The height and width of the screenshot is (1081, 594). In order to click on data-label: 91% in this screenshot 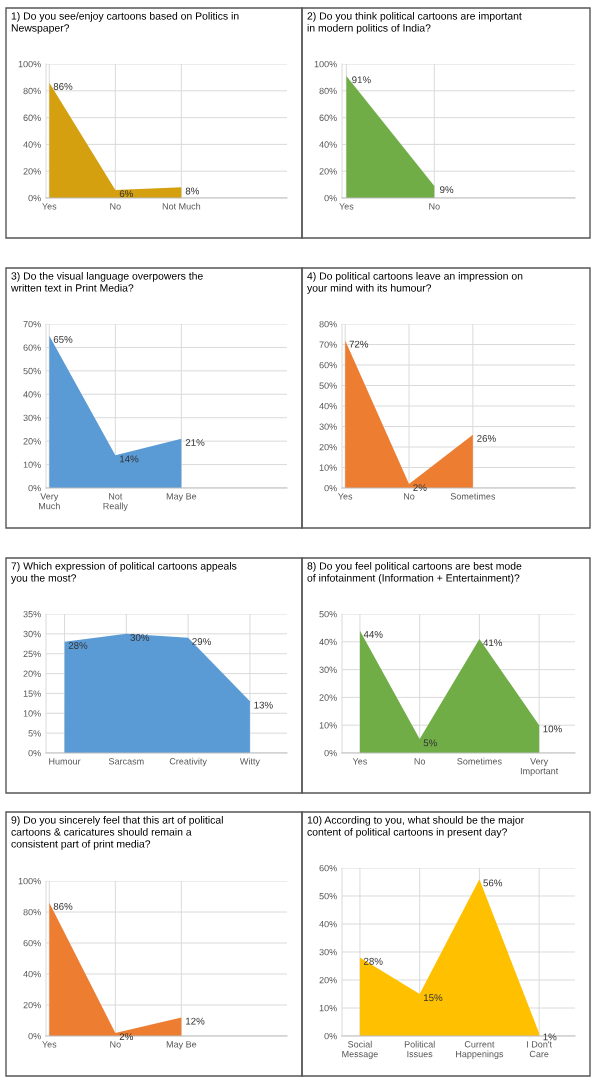, I will do `click(361, 80)`.